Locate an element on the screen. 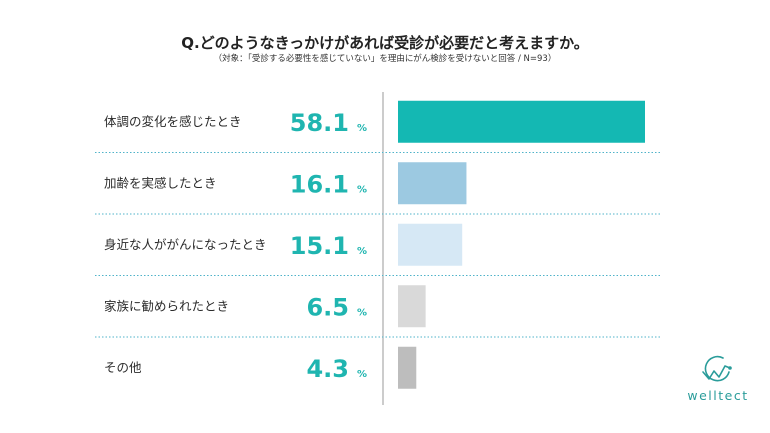  value-label: 4.3 is located at coordinates (327, 369).